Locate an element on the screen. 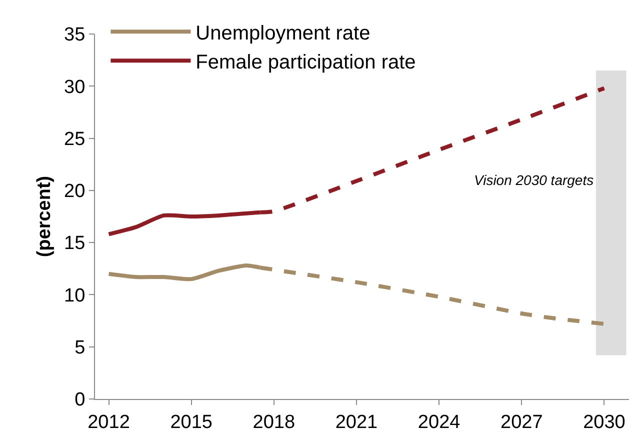 This screenshot has height=439, width=641. y-tick-label: 20 is located at coordinates (75, 191).